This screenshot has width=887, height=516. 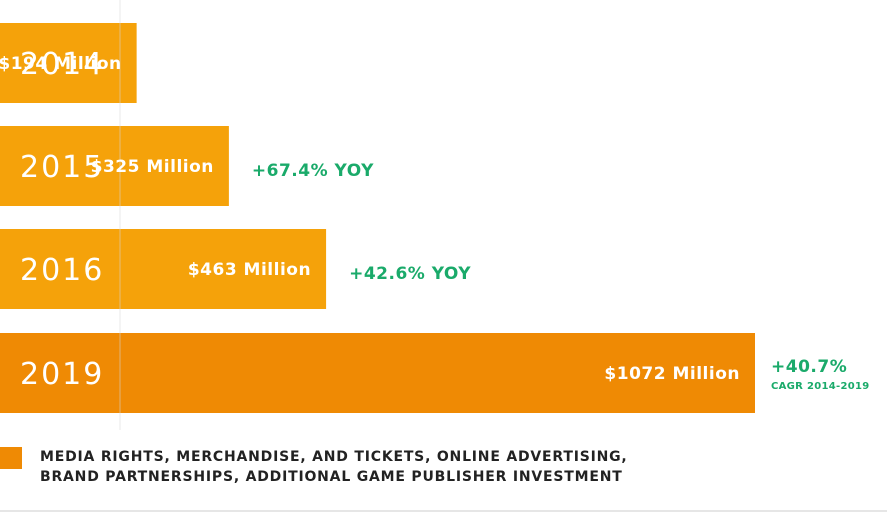 I want to click on bar-2015, so click(x=114, y=166).